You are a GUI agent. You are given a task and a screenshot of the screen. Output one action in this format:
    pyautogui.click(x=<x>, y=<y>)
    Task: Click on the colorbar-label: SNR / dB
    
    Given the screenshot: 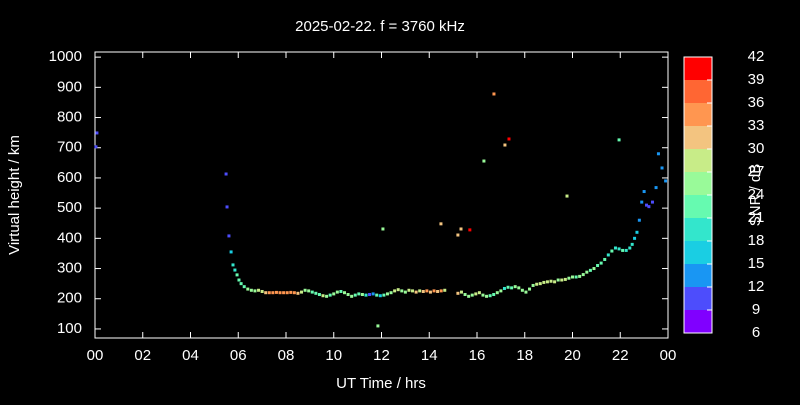 What is the action you would take?
    pyautogui.click(x=755, y=195)
    